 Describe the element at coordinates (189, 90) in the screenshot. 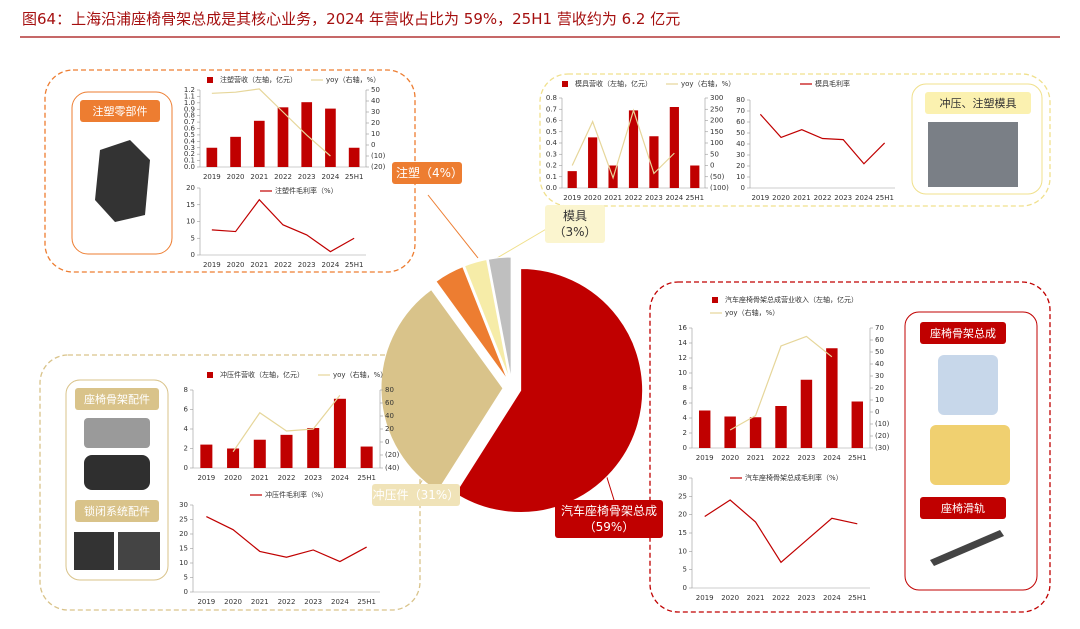

I see `y-tick-label: 1.2` at that location.